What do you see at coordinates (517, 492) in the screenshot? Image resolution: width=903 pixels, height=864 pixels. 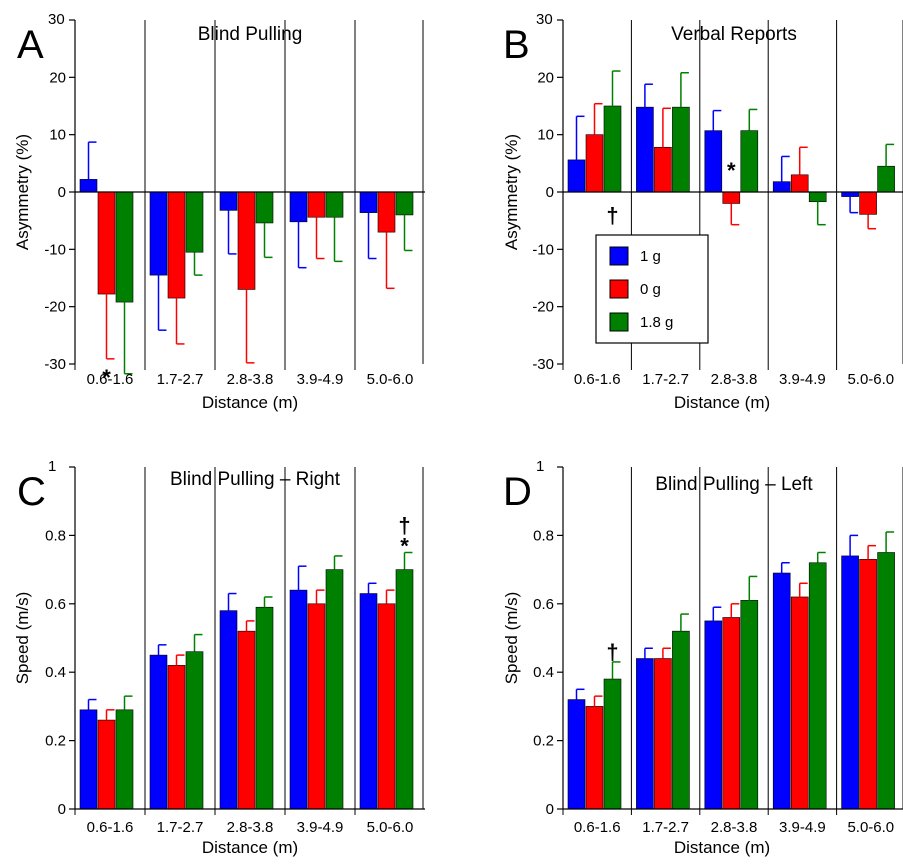 I see `panel-letter: D` at bounding box center [517, 492].